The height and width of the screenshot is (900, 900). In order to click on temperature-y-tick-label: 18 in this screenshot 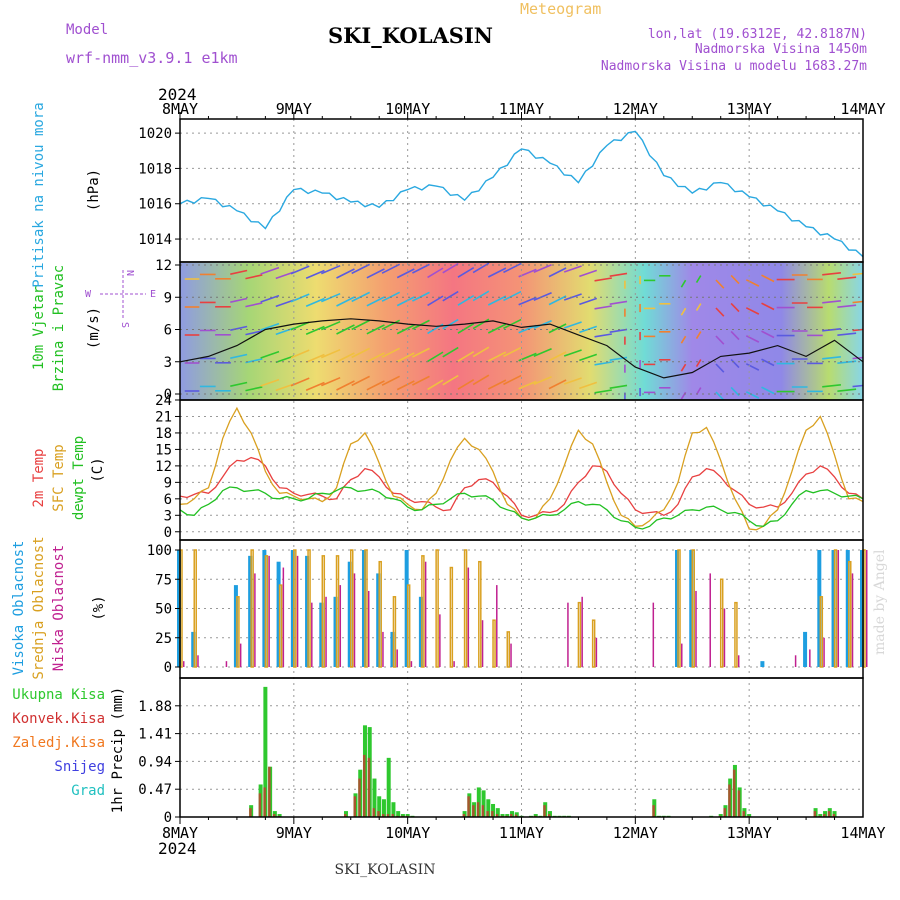, I will do `click(163, 434)`.